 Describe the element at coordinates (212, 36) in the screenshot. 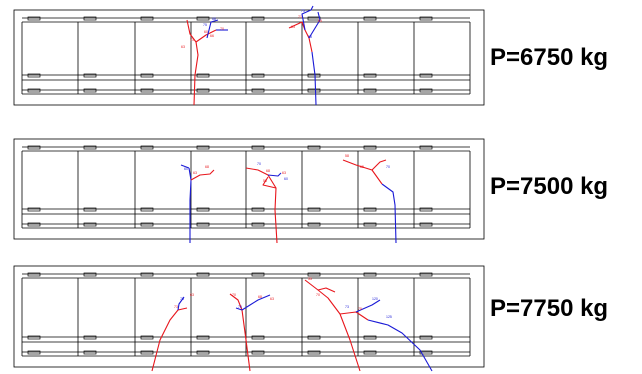

I see `crack-number: 66` at that location.